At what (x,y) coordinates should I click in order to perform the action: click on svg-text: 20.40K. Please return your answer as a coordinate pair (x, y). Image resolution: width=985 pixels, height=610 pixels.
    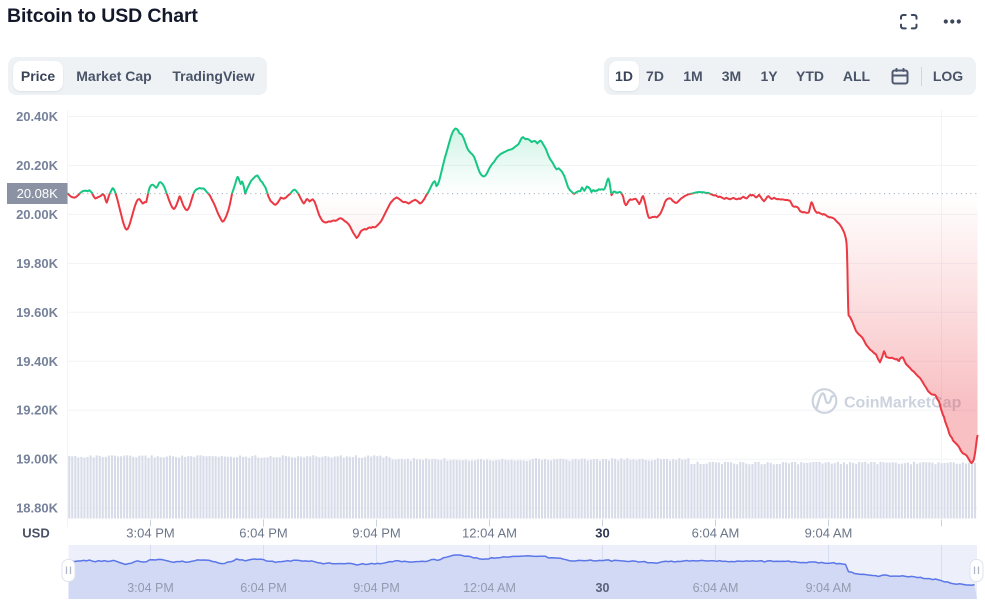
    Looking at the image, I should click on (37, 116).